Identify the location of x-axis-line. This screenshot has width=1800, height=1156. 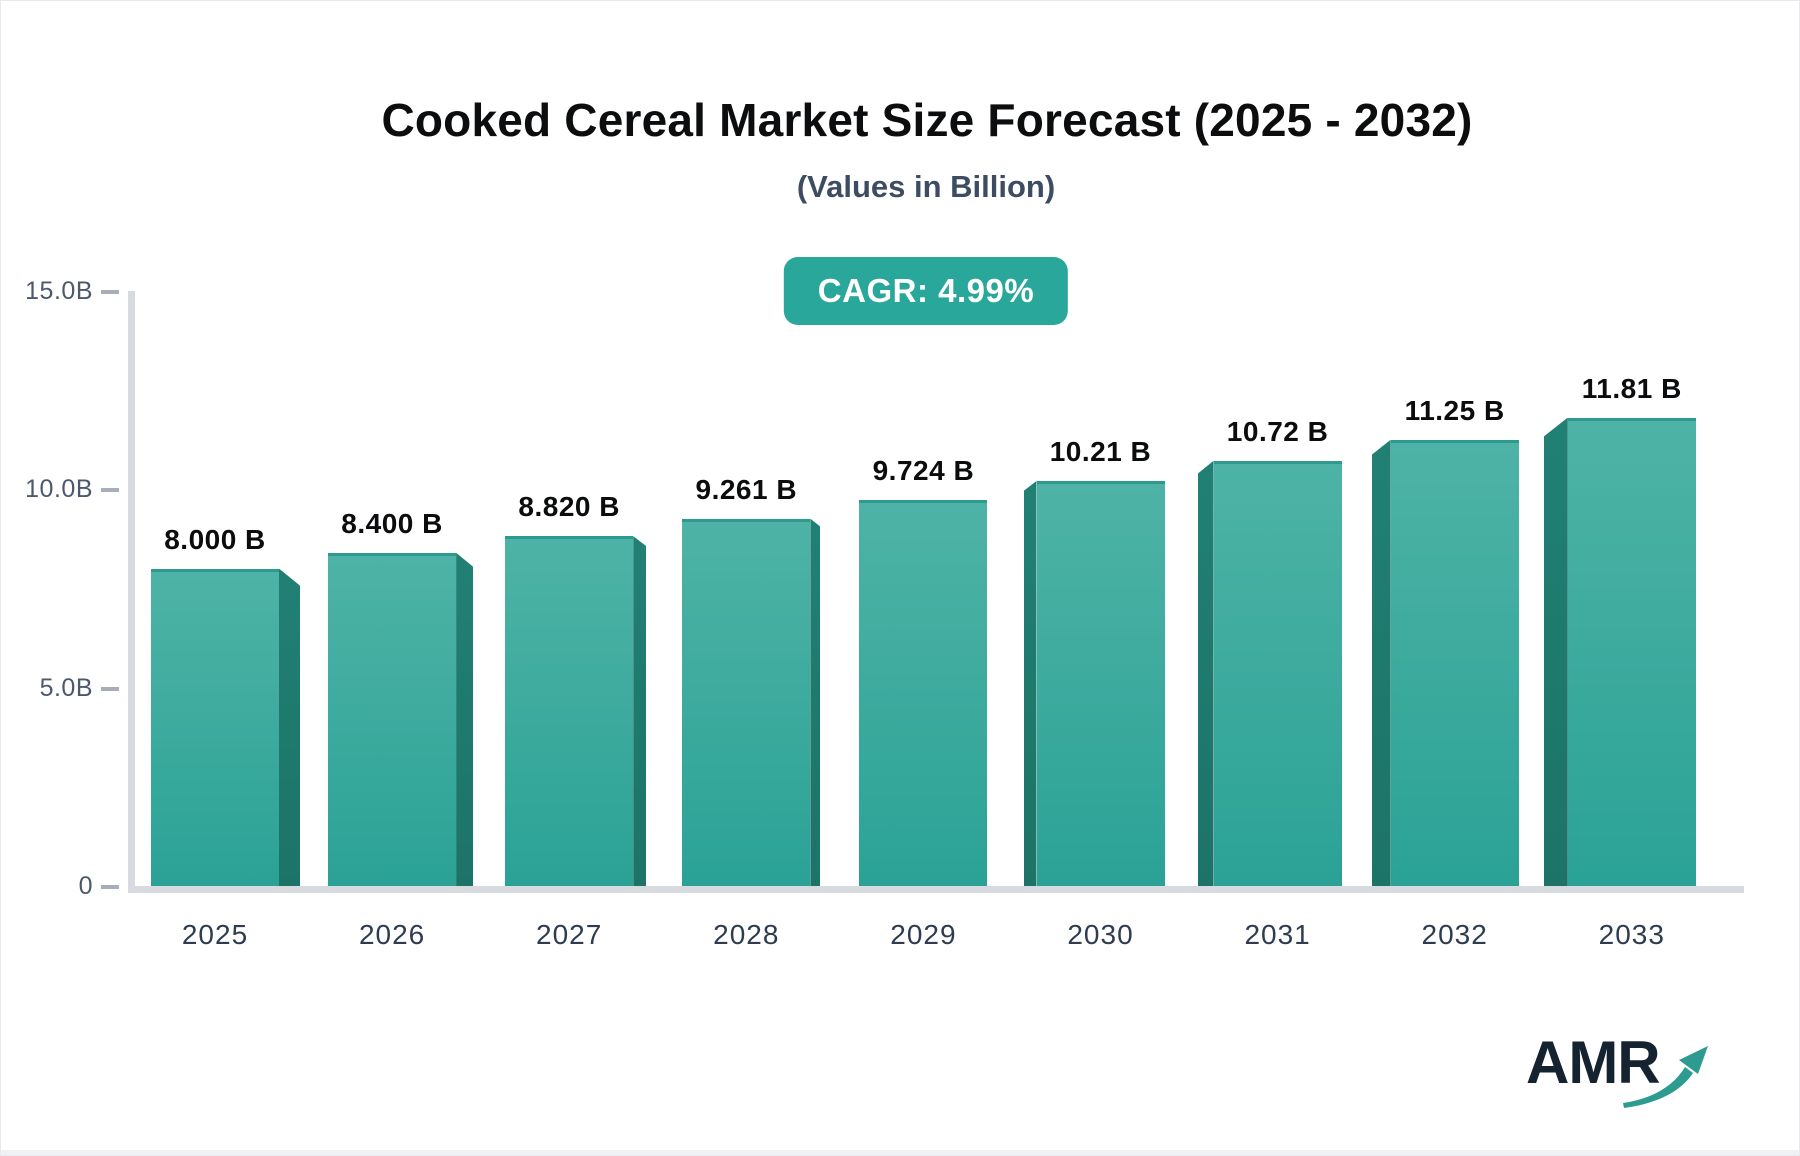
(936, 889).